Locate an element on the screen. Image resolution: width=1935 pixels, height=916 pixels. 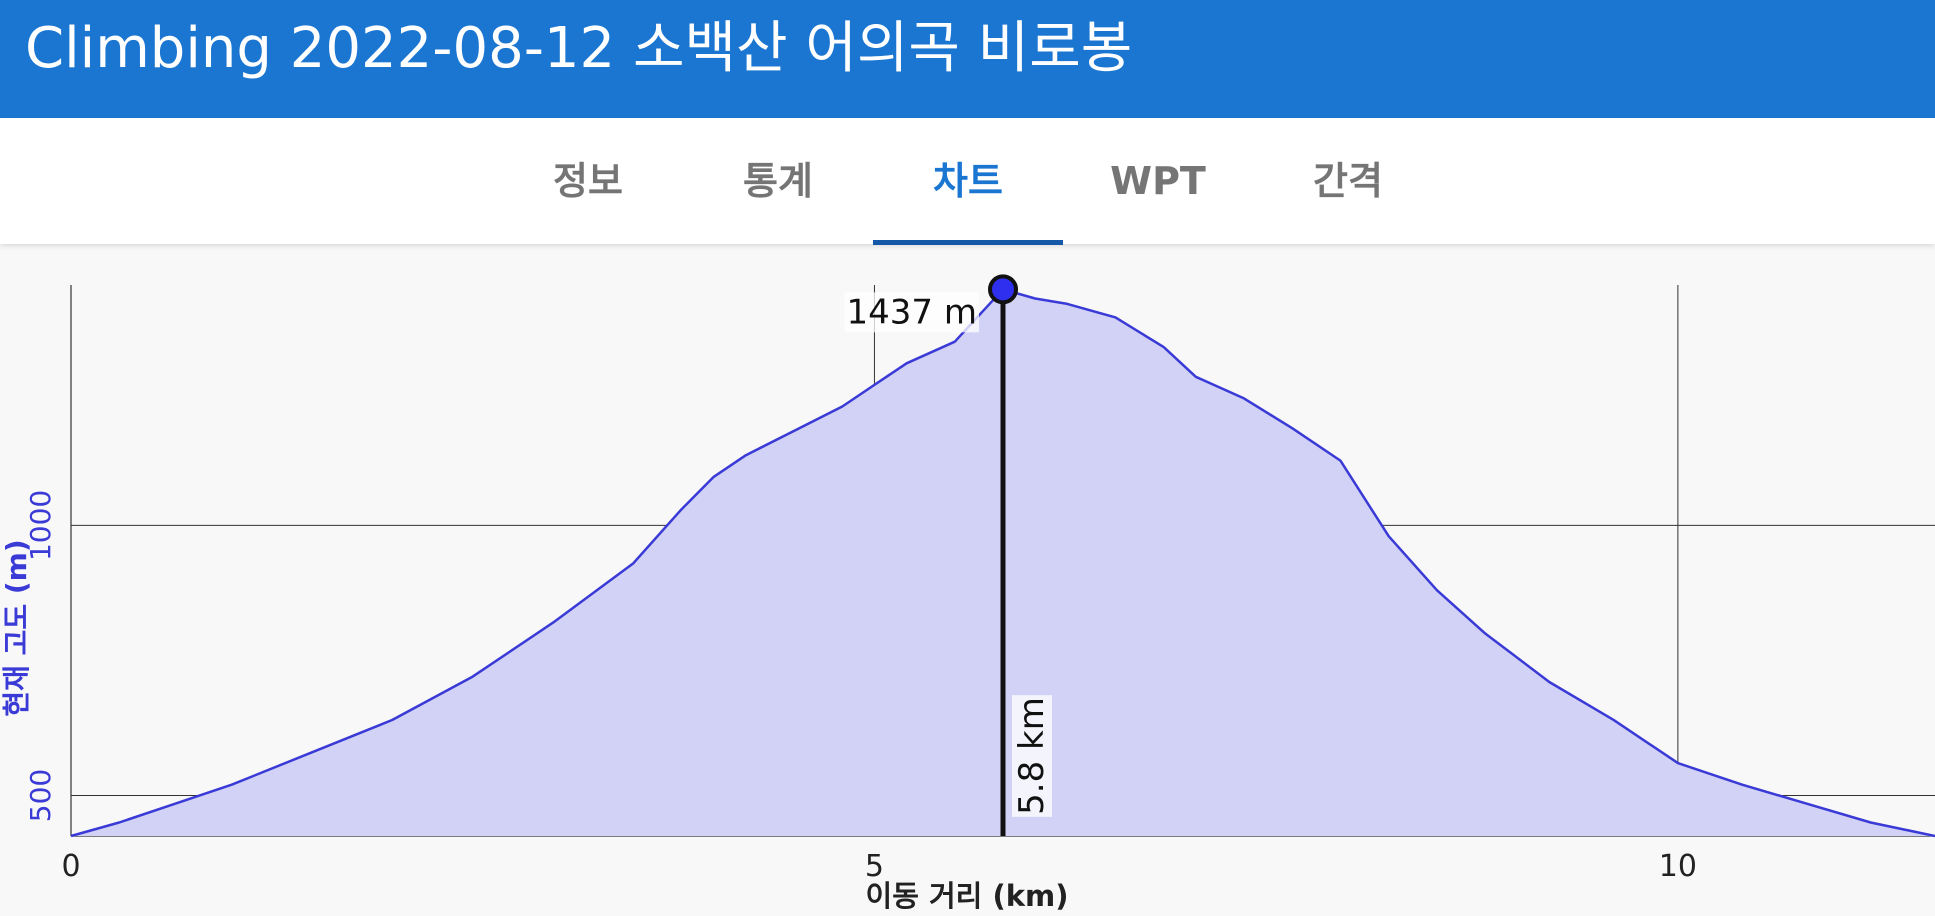
y-tick-label: 1000 is located at coordinates (40, 525).